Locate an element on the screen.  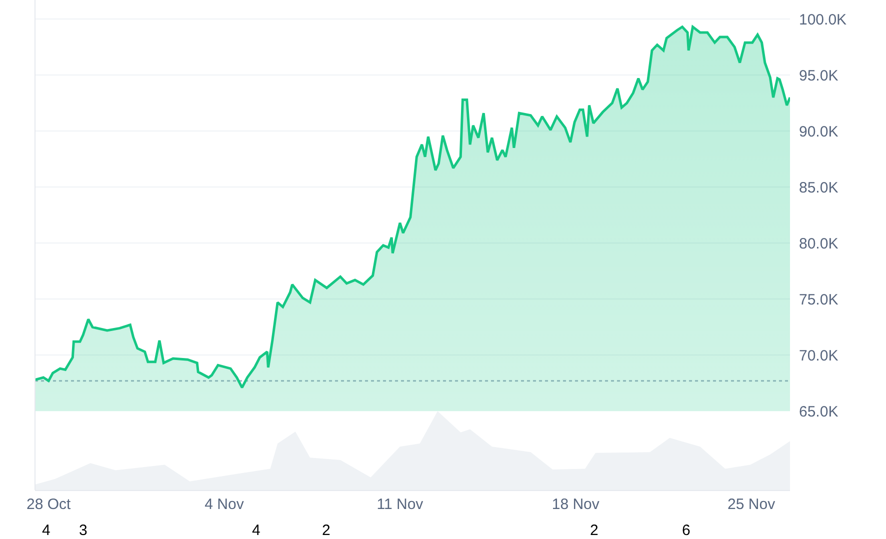
x-tick-label: 28 Oct is located at coordinates (49, 504).